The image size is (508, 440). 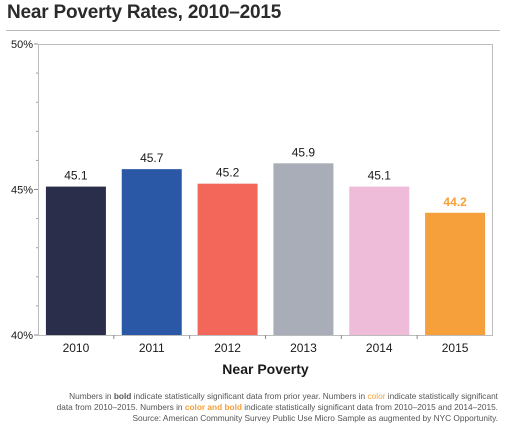 What do you see at coordinates (120, 407) in the screenshot?
I see `footnote-text: data from 2010–2015. Numbers in` at bounding box center [120, 407].